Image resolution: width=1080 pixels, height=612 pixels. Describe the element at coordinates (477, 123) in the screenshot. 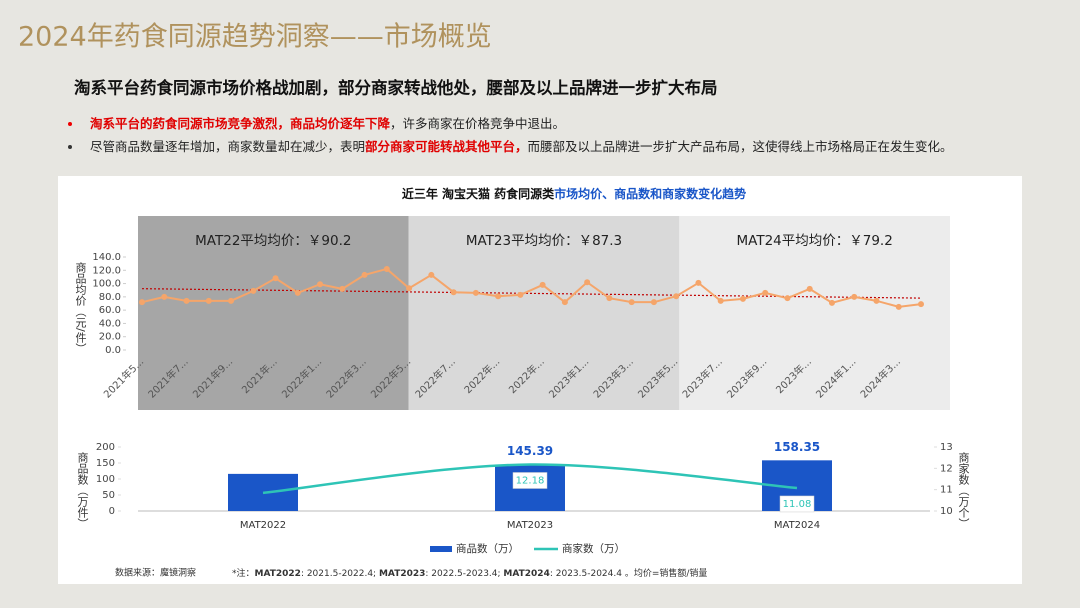

I see `bullet-segment: ，许多商家在价格竞争中退出。` at that location.